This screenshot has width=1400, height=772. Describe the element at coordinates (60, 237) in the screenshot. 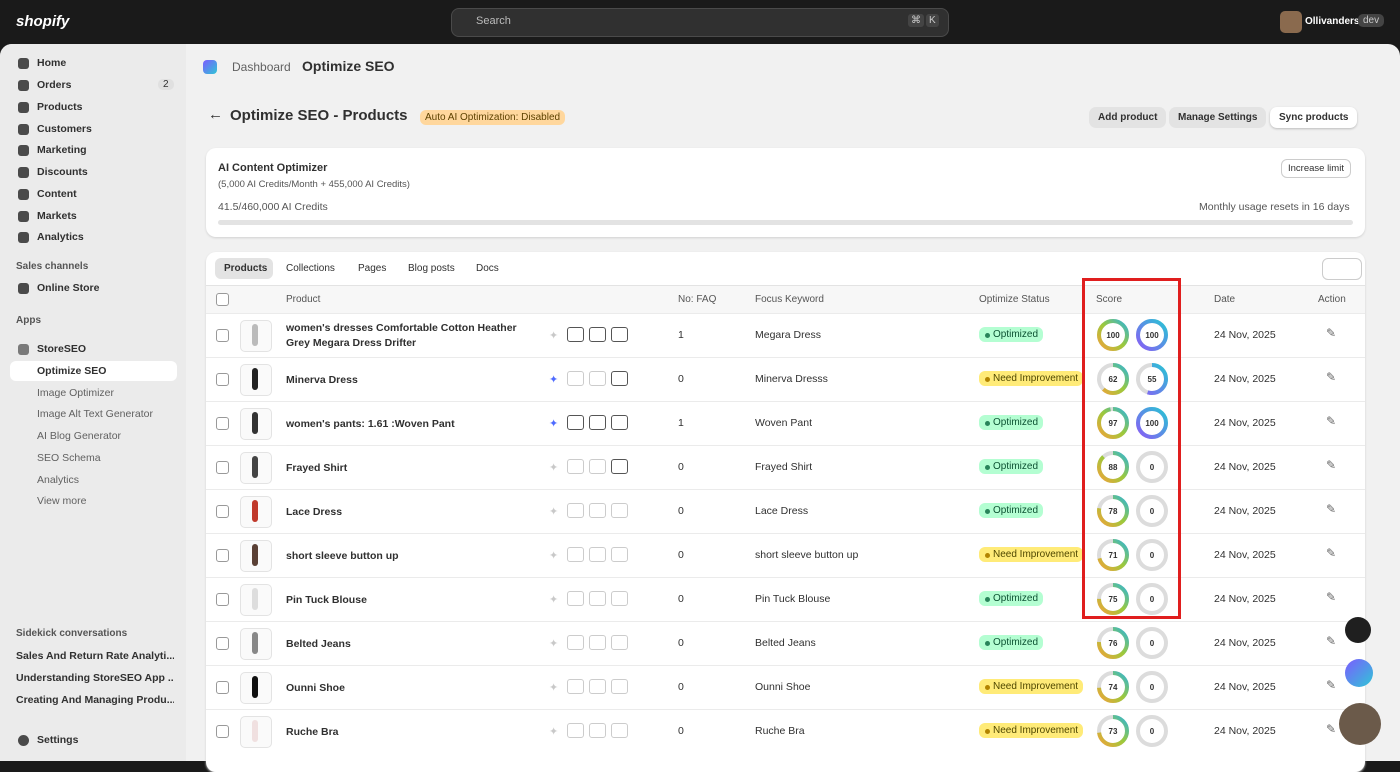

I see `nav-item: Analytics` at that location.